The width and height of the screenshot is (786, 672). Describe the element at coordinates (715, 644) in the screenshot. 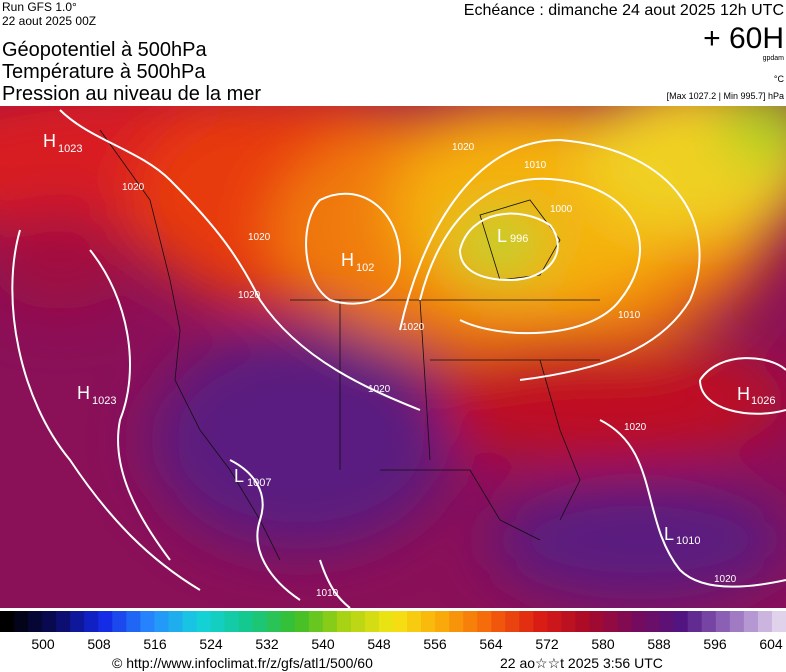

I see `colorbar-tick-label: 596` at that location.